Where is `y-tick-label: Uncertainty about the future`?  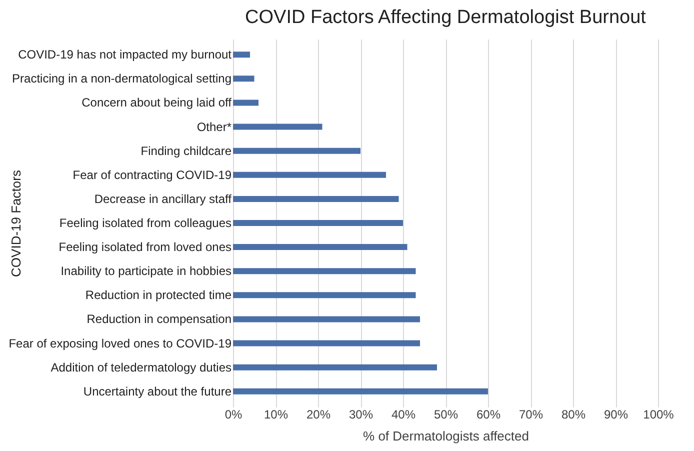
y-tick-label: Uncertainty about the future is located at coordinates (157, 391).